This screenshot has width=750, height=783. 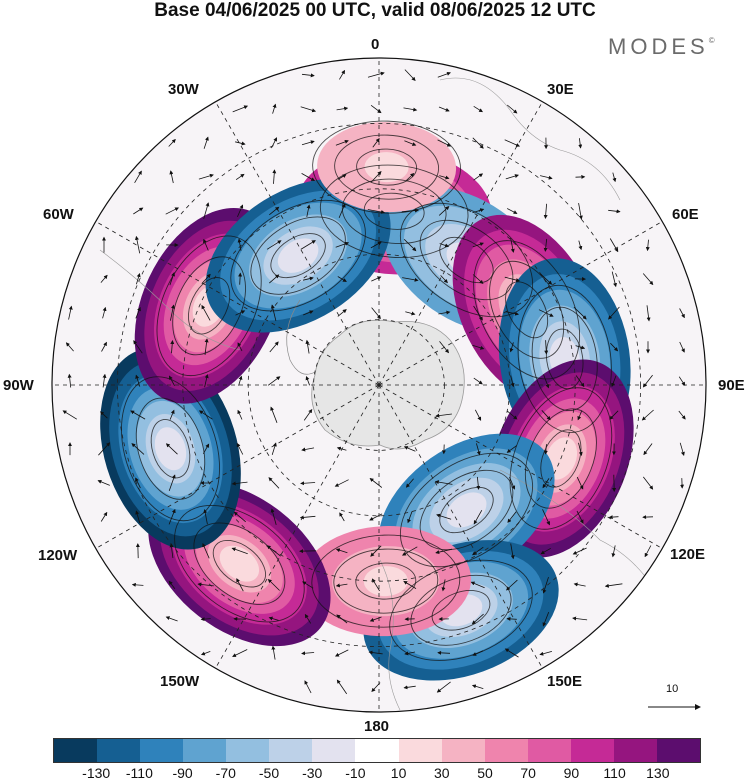 What do you see at coordinates (183, 89) in the screenshot?
I see `label-lon-30w: 30W` at bounding box center [183, 89].